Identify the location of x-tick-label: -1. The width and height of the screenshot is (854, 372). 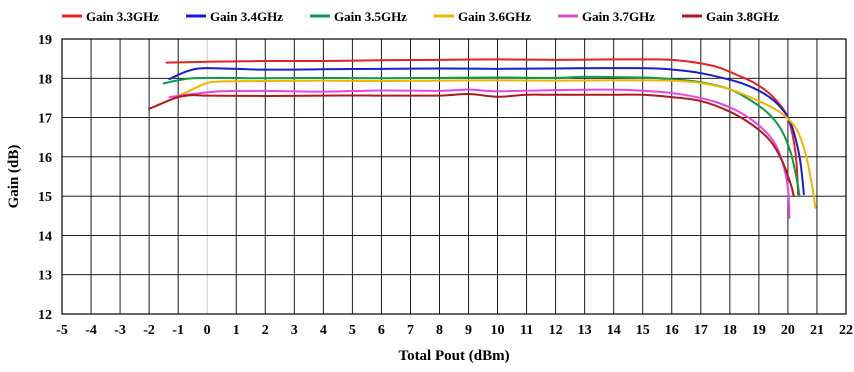
(178, 330).